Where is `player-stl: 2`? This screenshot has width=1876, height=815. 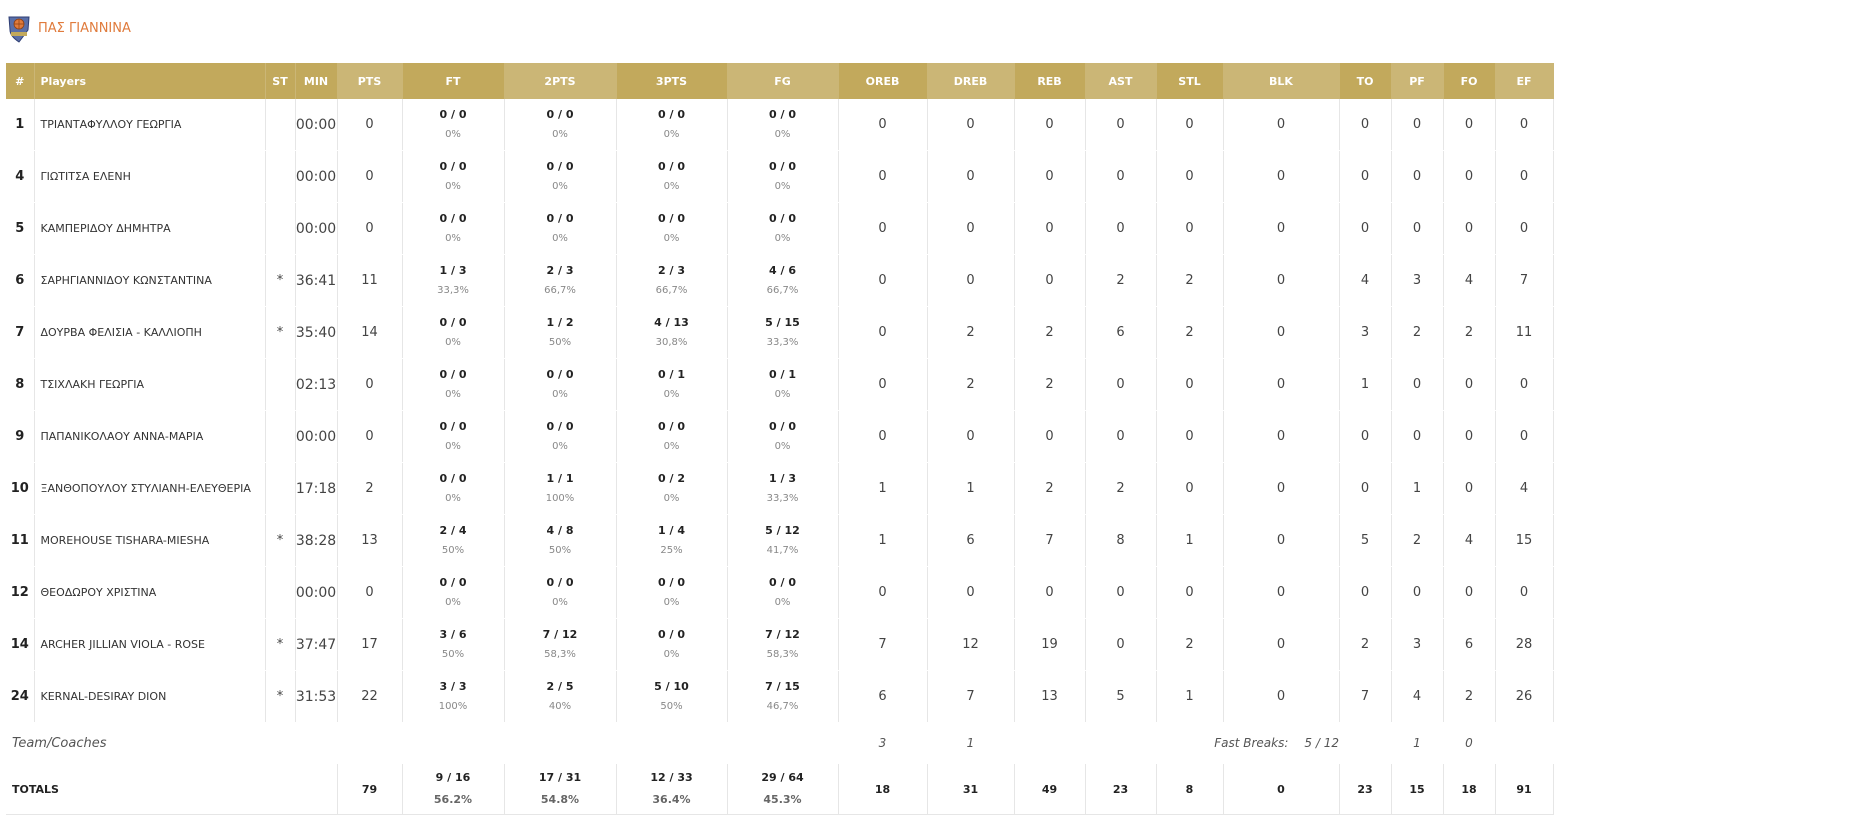 player-stl: 2 is located at coordinates (1190, 644).